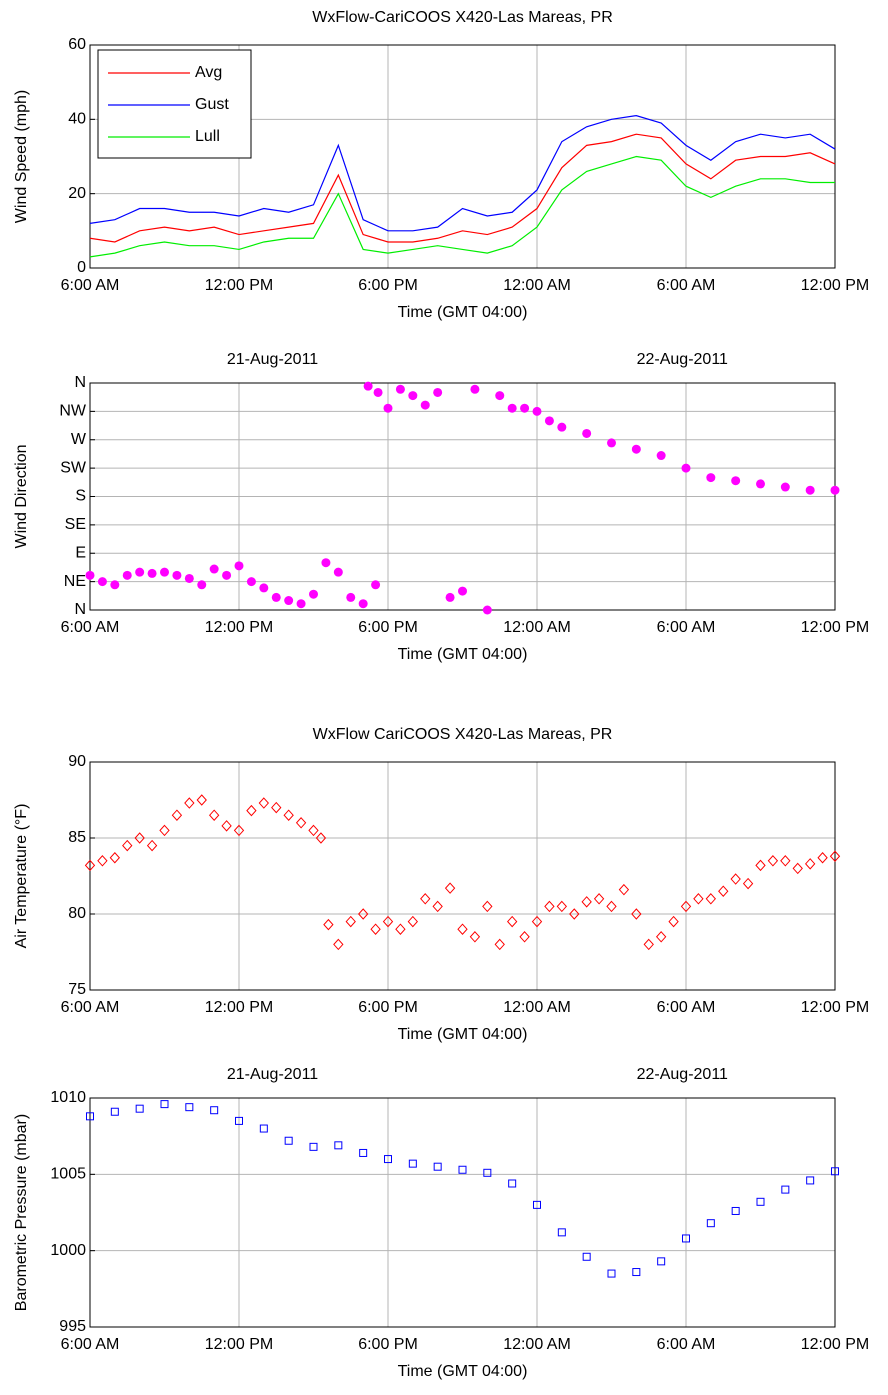 Image resolution: width=888 pixels, height=1395 pixels. Describe the element at coordinates (75, 581) in the screenshot. I see `y-tick-label: NE` at that location.